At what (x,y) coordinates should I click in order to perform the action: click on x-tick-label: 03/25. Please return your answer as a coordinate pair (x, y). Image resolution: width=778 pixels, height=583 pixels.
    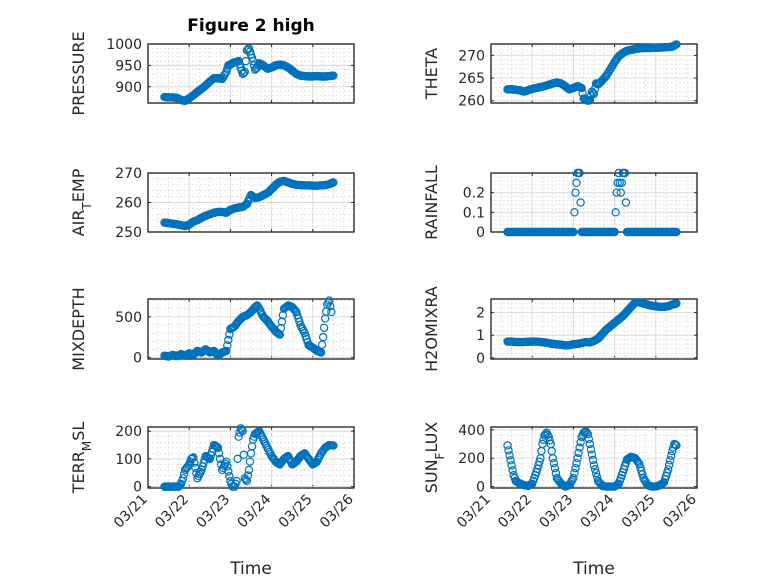
    Looking at the image, I should click on (296, 512).